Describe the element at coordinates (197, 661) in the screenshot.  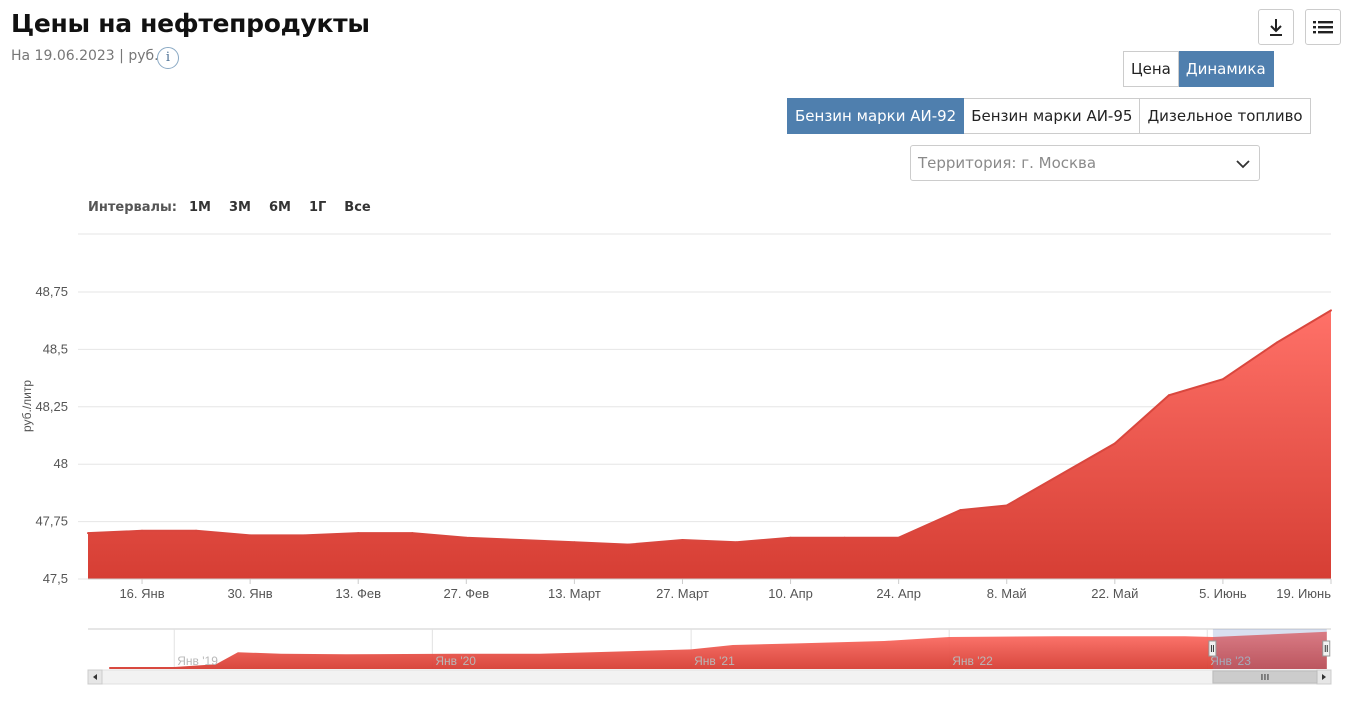
I see `navigator-year-label: Янв '19` at that location.